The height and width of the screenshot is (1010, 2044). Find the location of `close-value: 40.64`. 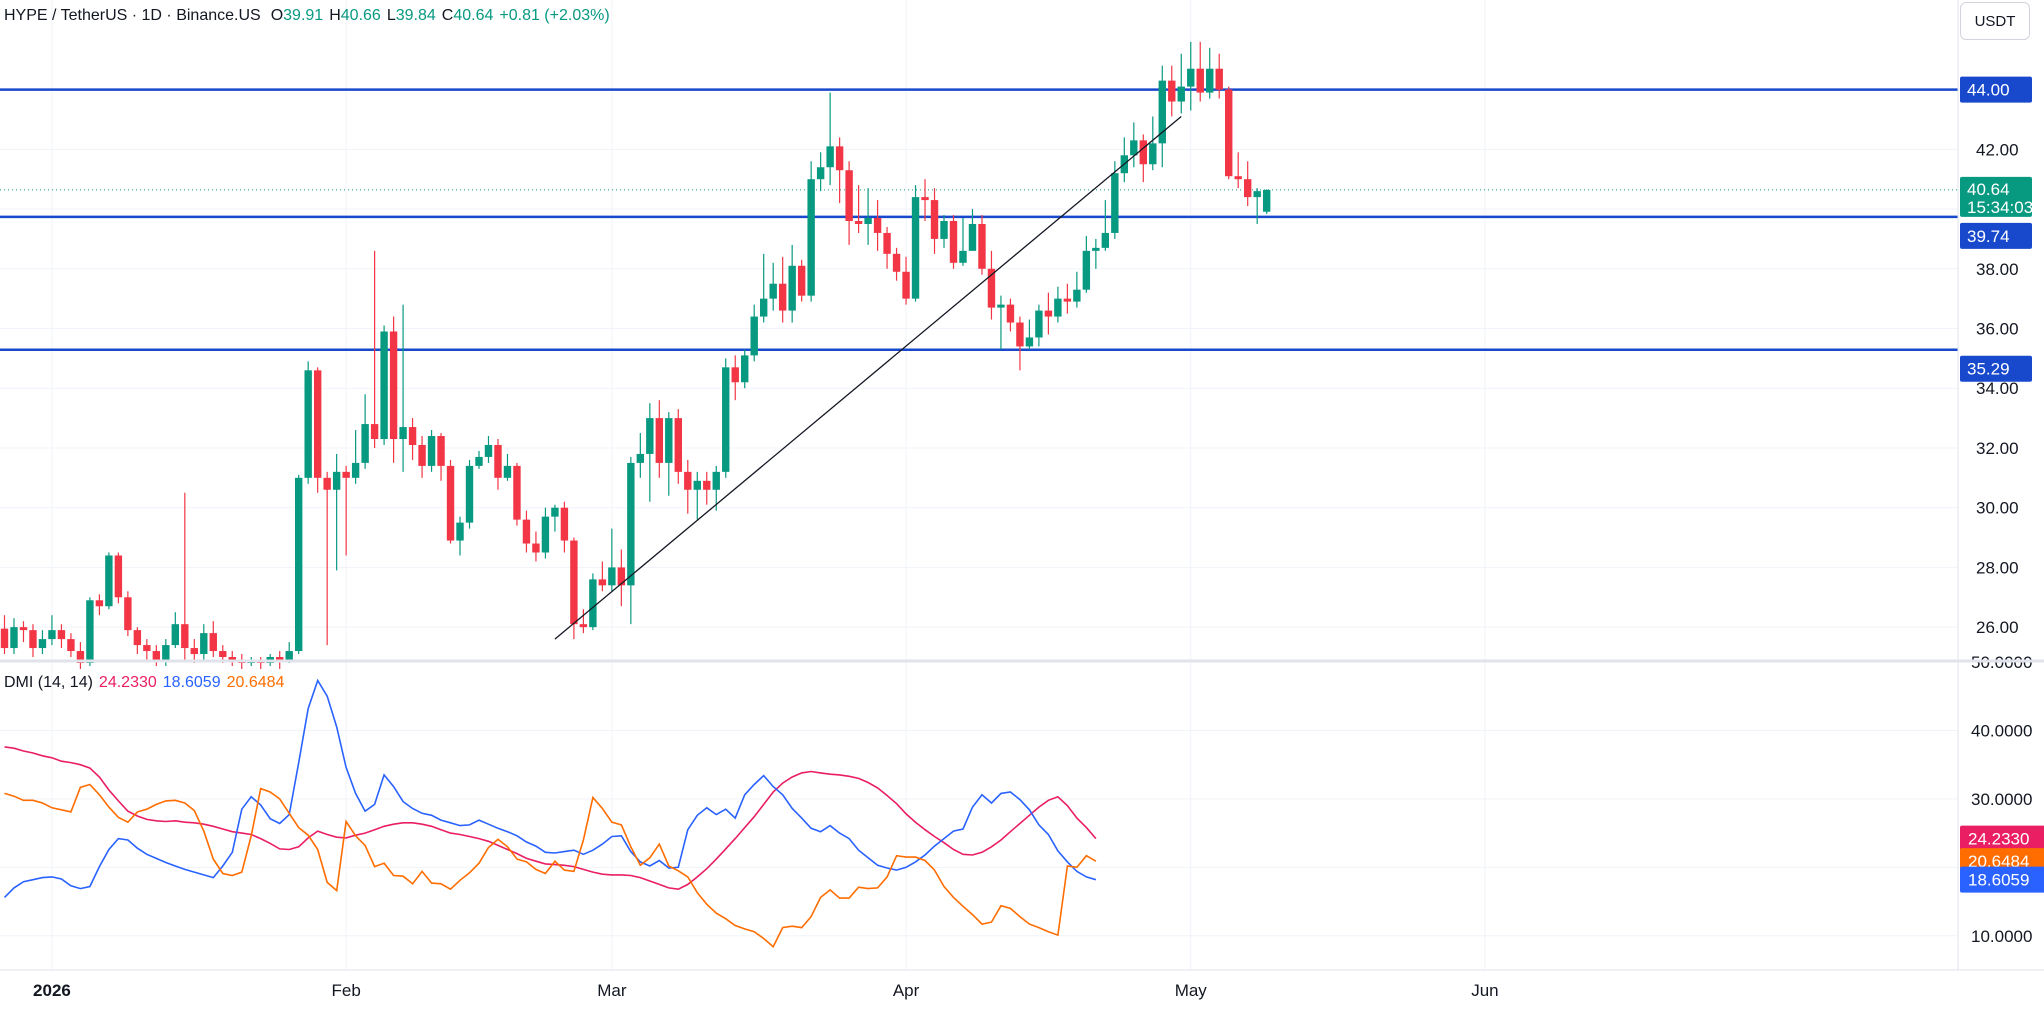

close-value: 40.64 is located at coordinates (473, 15).